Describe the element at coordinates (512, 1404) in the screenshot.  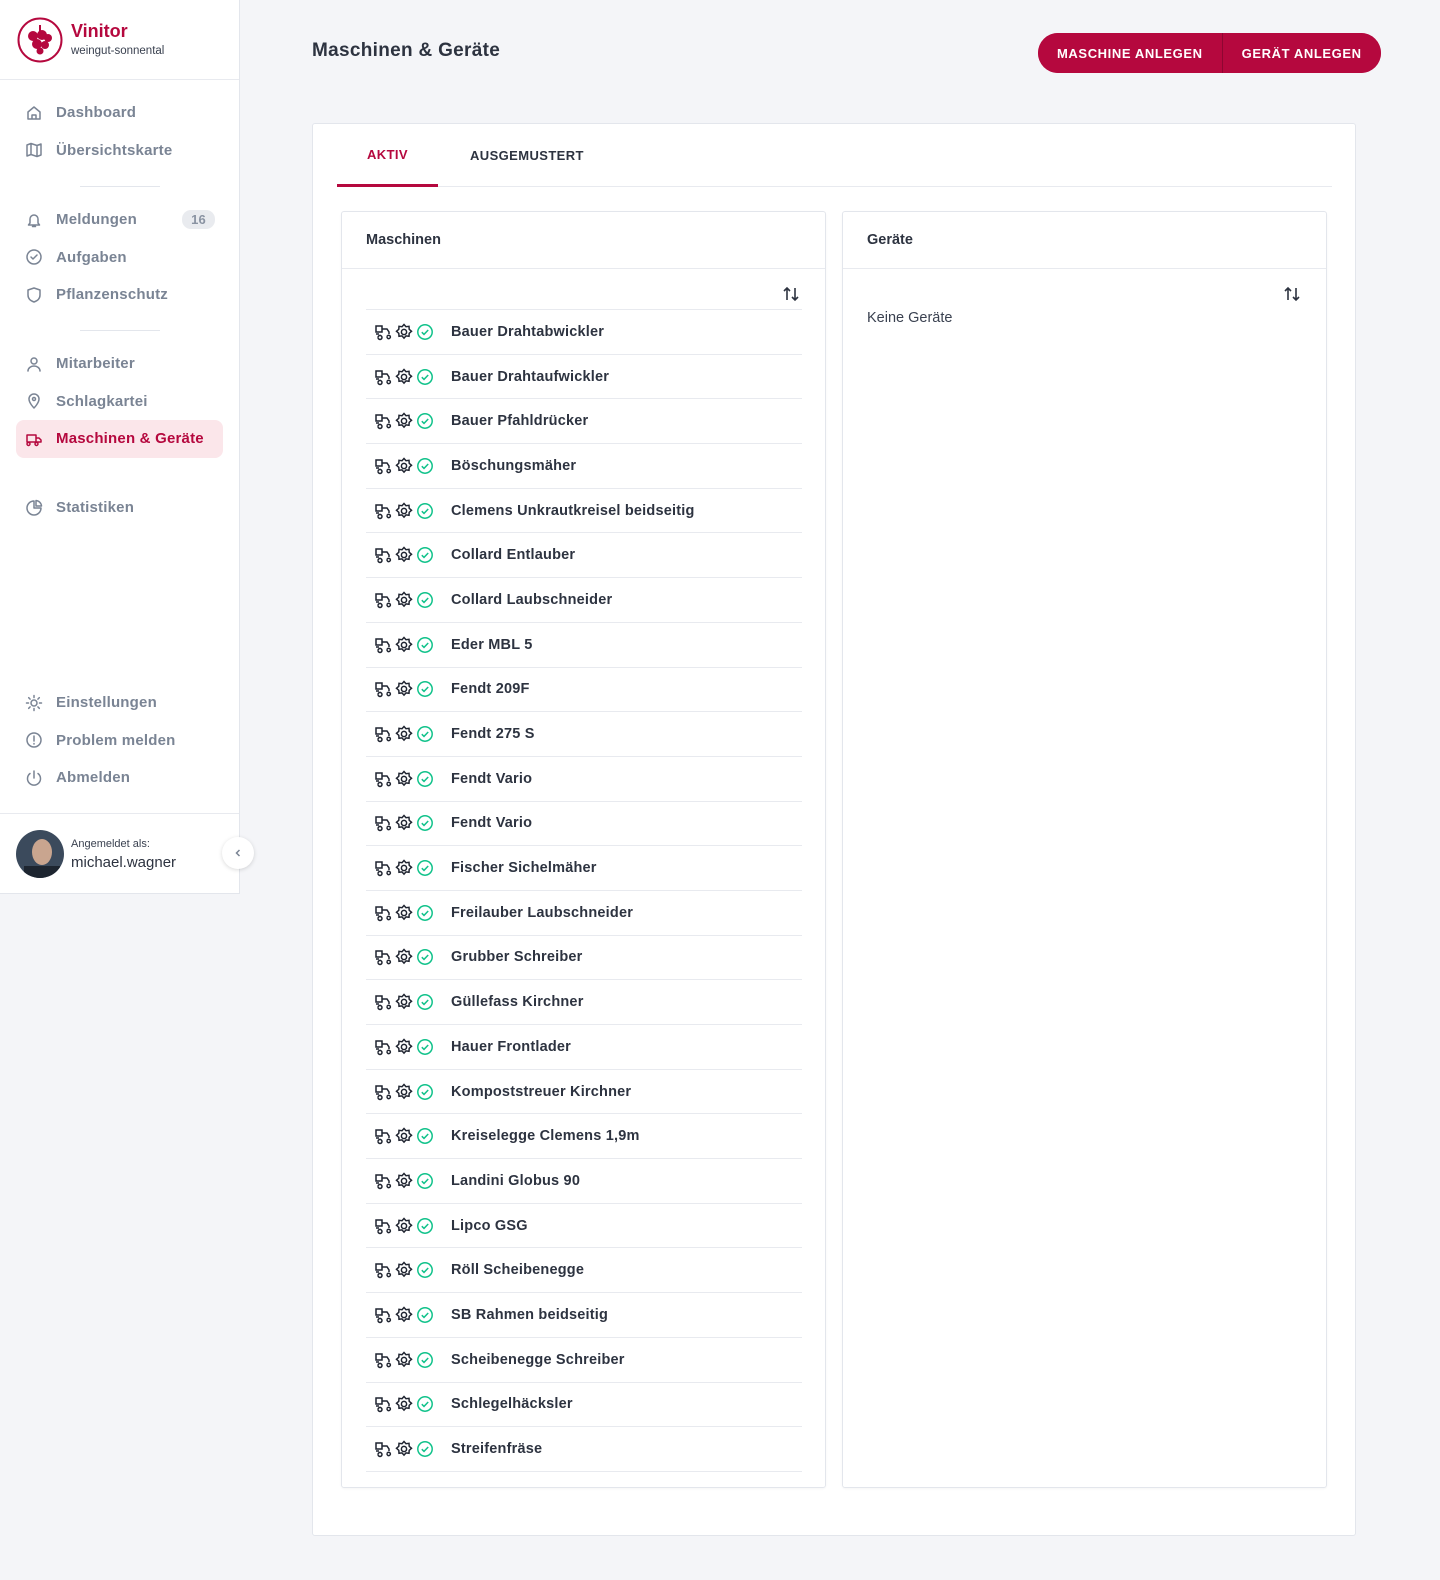
I see `machine-name: Schlegelhäcksler` at that location.